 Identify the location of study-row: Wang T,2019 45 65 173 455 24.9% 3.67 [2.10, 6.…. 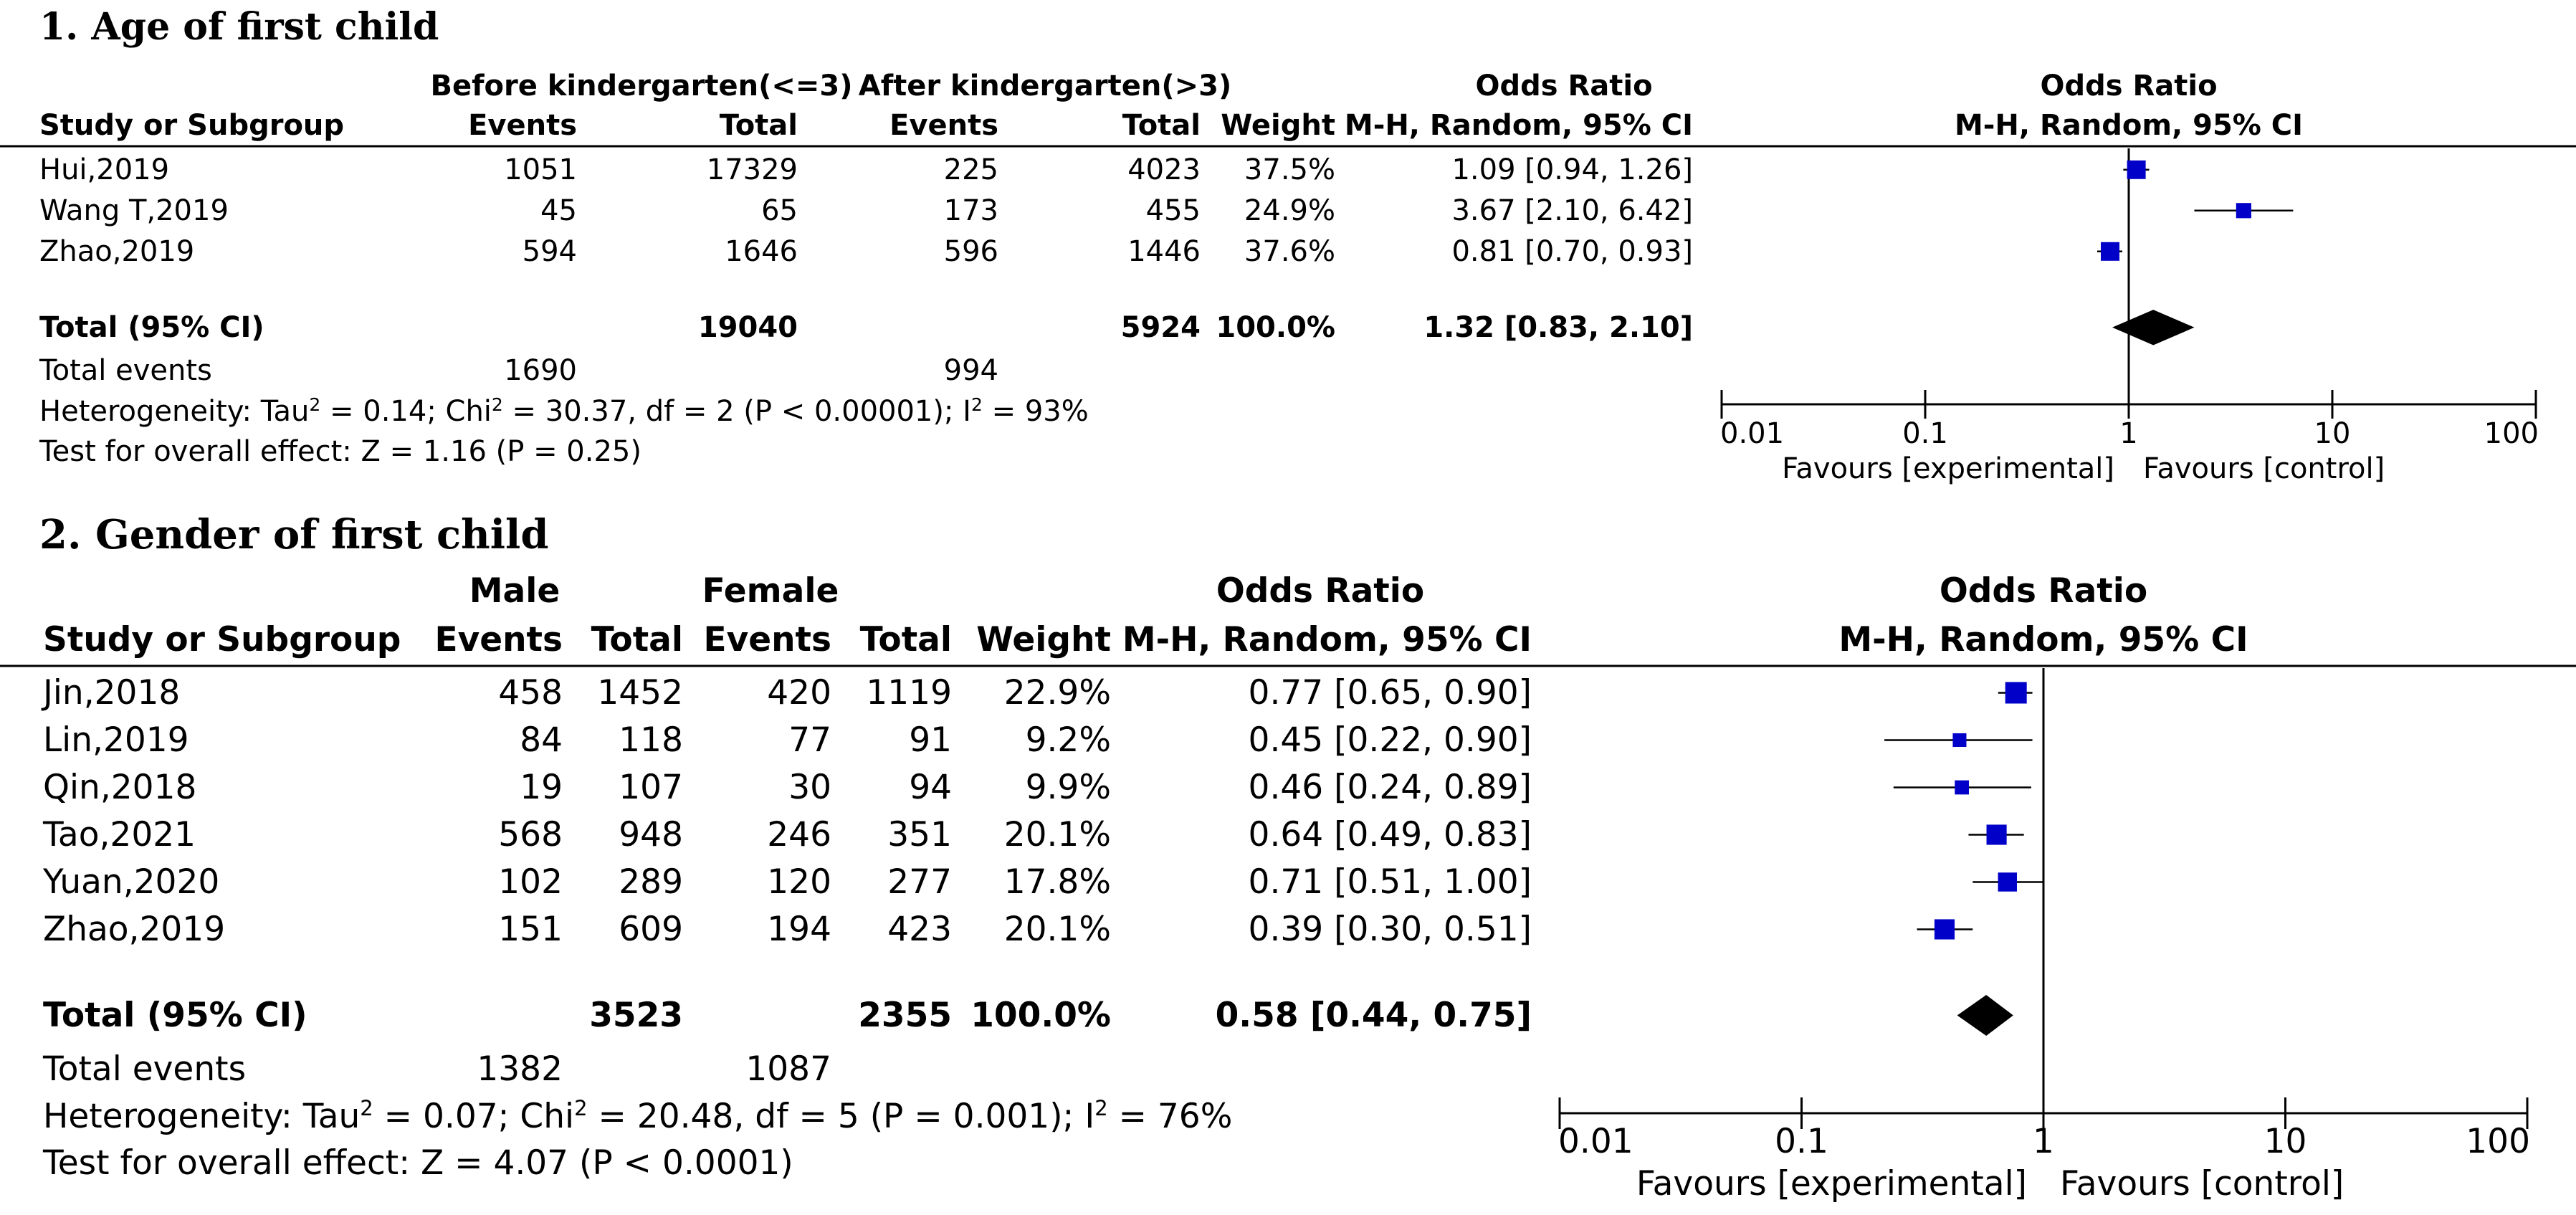
(1166, 210).